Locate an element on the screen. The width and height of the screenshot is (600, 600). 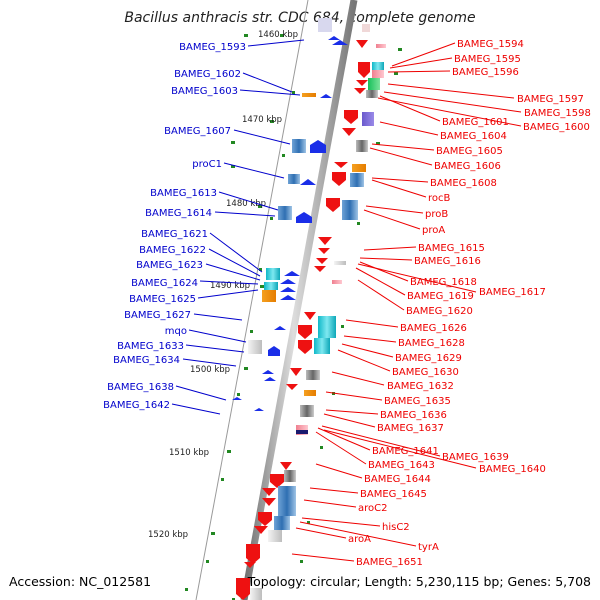
gene-label: BAMEG_1614 is located at coordinates (178, 213).